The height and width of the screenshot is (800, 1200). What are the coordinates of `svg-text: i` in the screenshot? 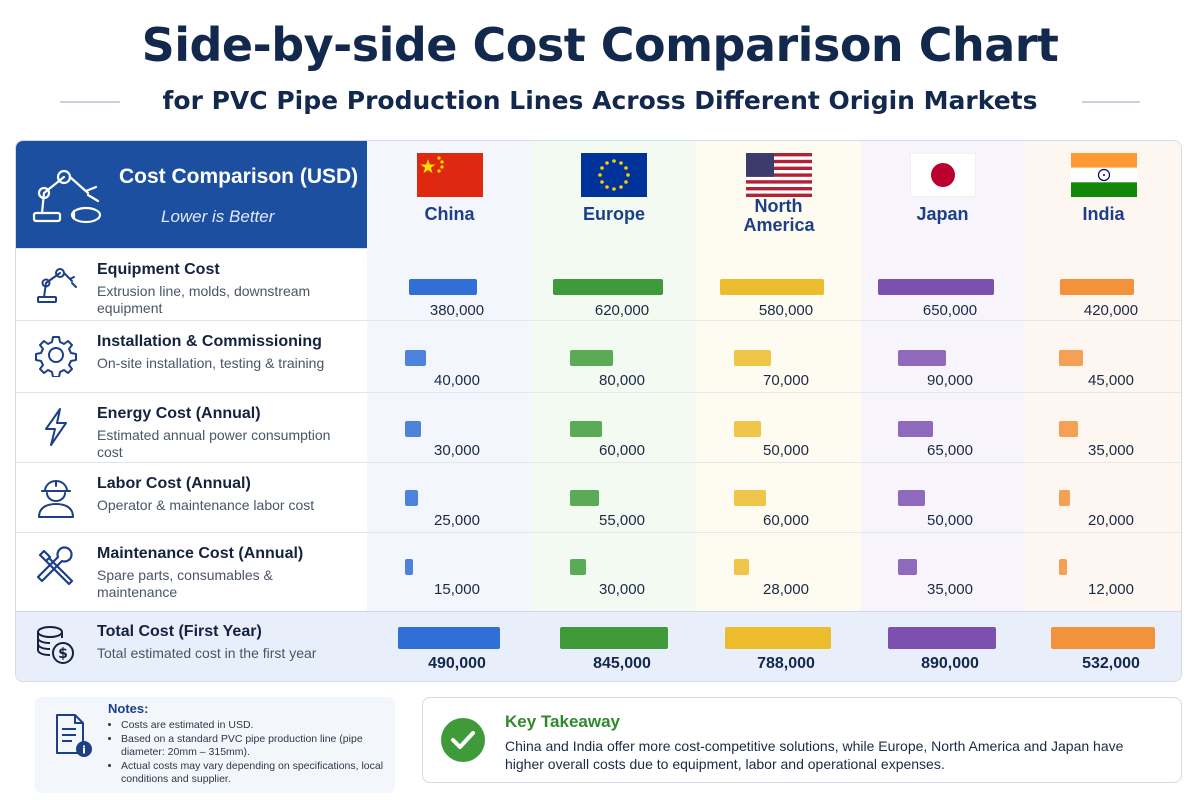 It's located at (84, 750).